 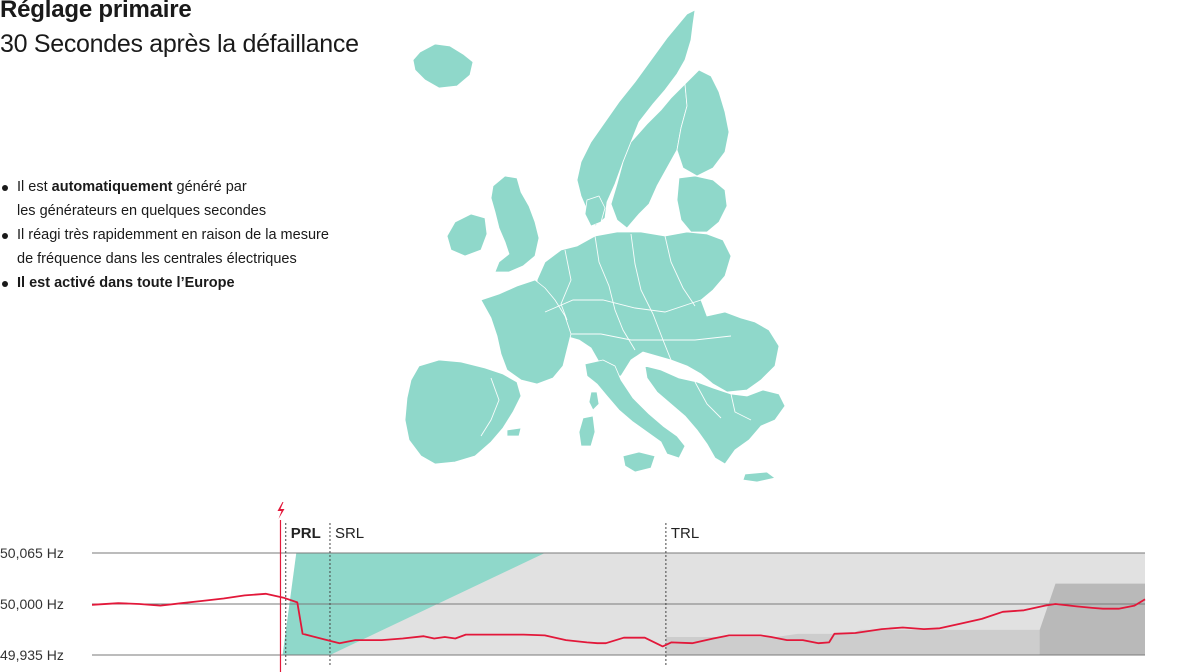 I want to click on bullet-bold-text: Il est activé dans toute l’Europe, so click(x=126, y=283).